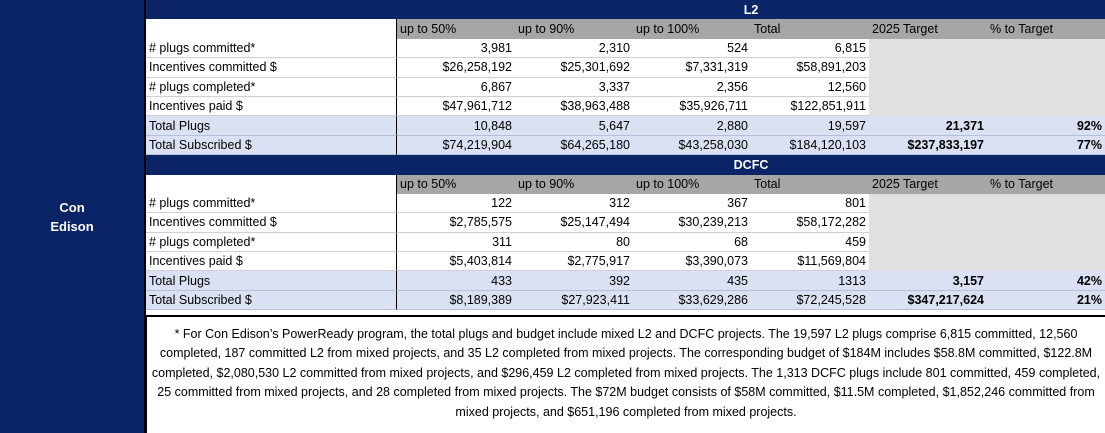 This screenshot has width=1105, height=433. Describe the element at coordinates (810, 48) in the screenshot. I see `value-cell: 6,815` at that location.